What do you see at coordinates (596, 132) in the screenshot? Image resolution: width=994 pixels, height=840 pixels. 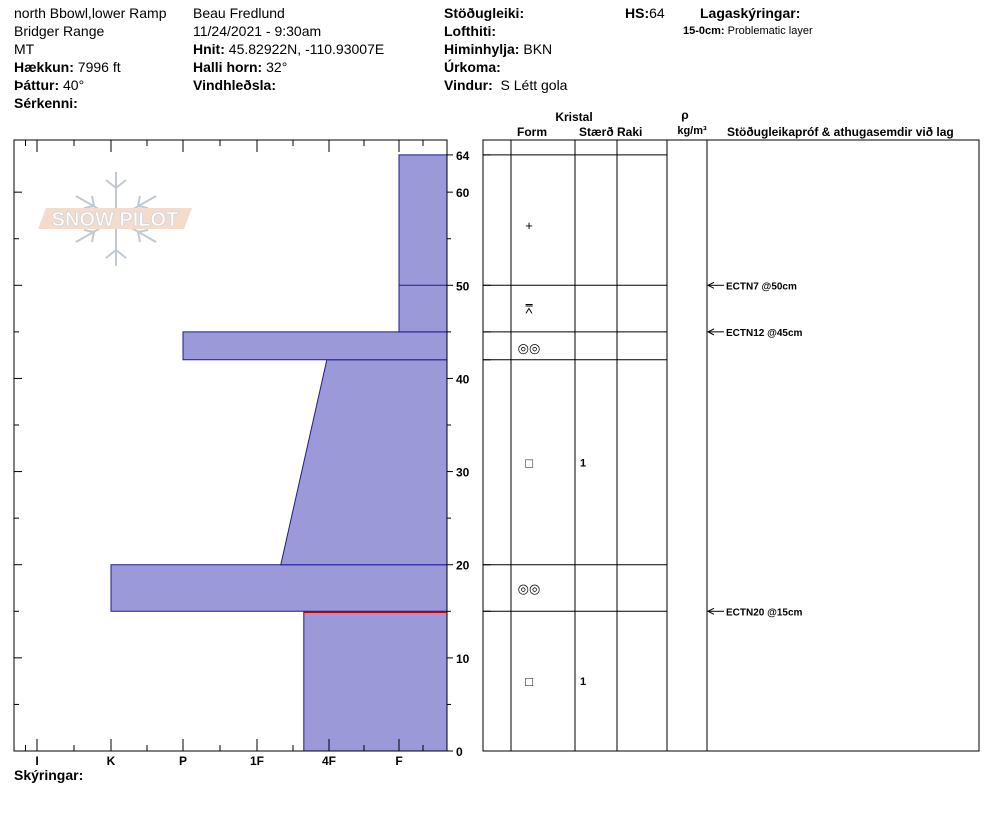 I see `size-header: Stærð` at bounding box center [596, 132].